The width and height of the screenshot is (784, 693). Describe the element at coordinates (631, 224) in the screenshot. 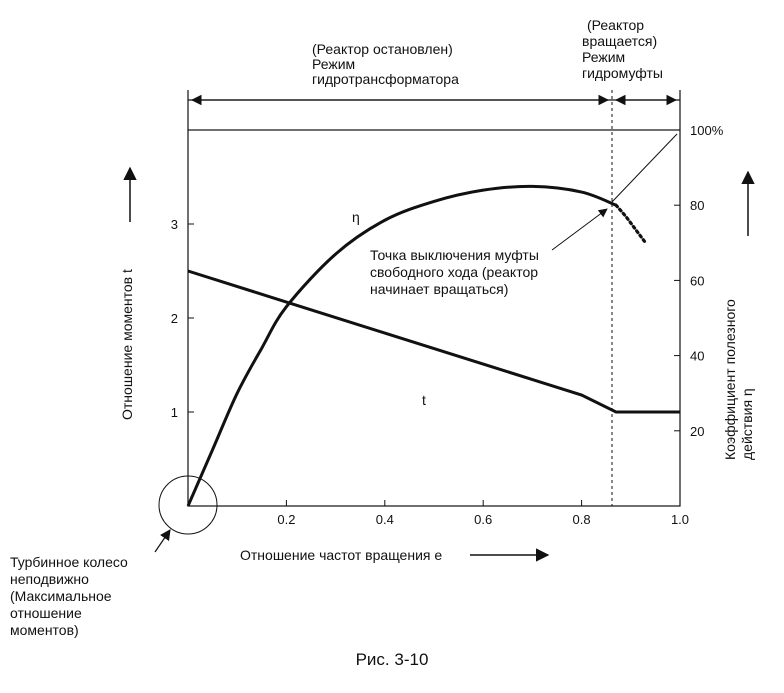

I see `series-eta-dotted-line` at that location.